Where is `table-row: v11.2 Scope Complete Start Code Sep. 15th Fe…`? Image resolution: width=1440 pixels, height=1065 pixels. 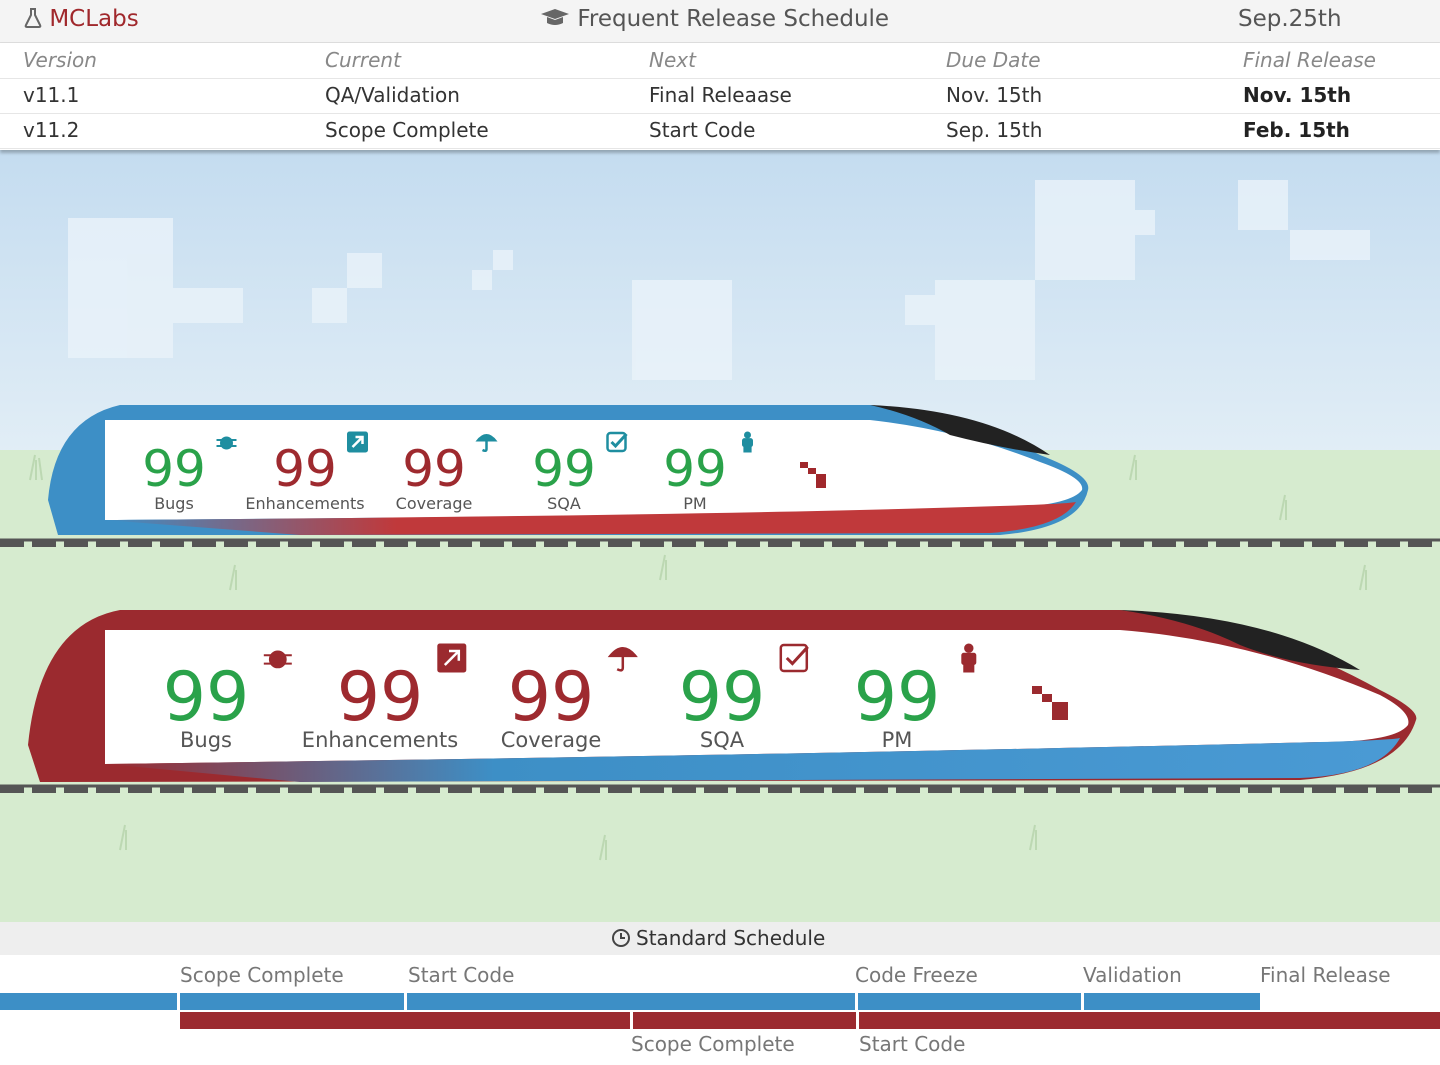 table-row: v11.2 Scope Complete Start Code Sep. 15th Fe… is located at coordinates (720, 131).